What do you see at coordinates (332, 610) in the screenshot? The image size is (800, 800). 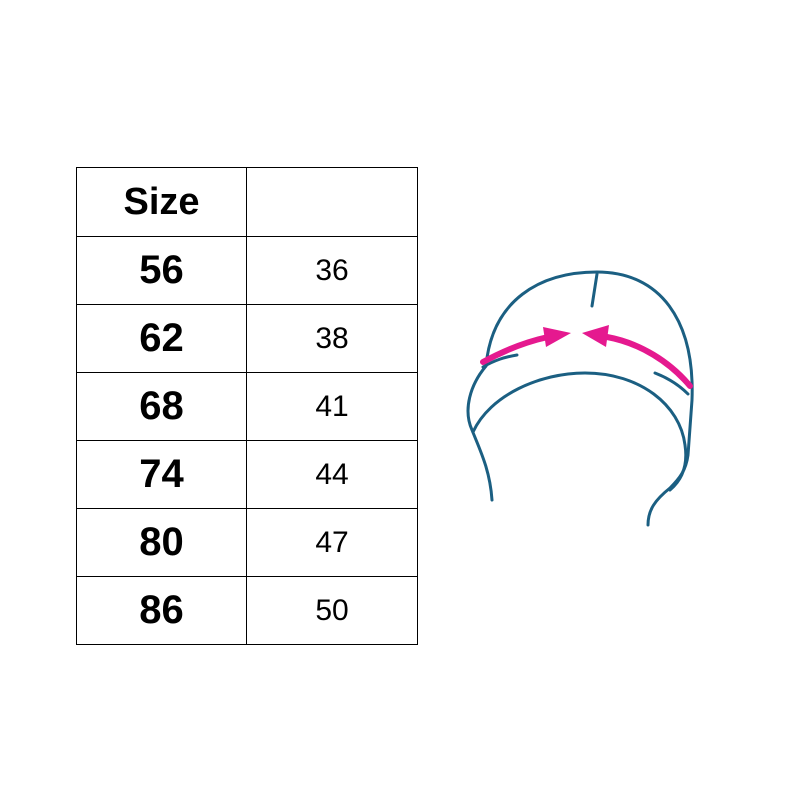 I see `value-cell: 50` at bounding box center [332, 610].